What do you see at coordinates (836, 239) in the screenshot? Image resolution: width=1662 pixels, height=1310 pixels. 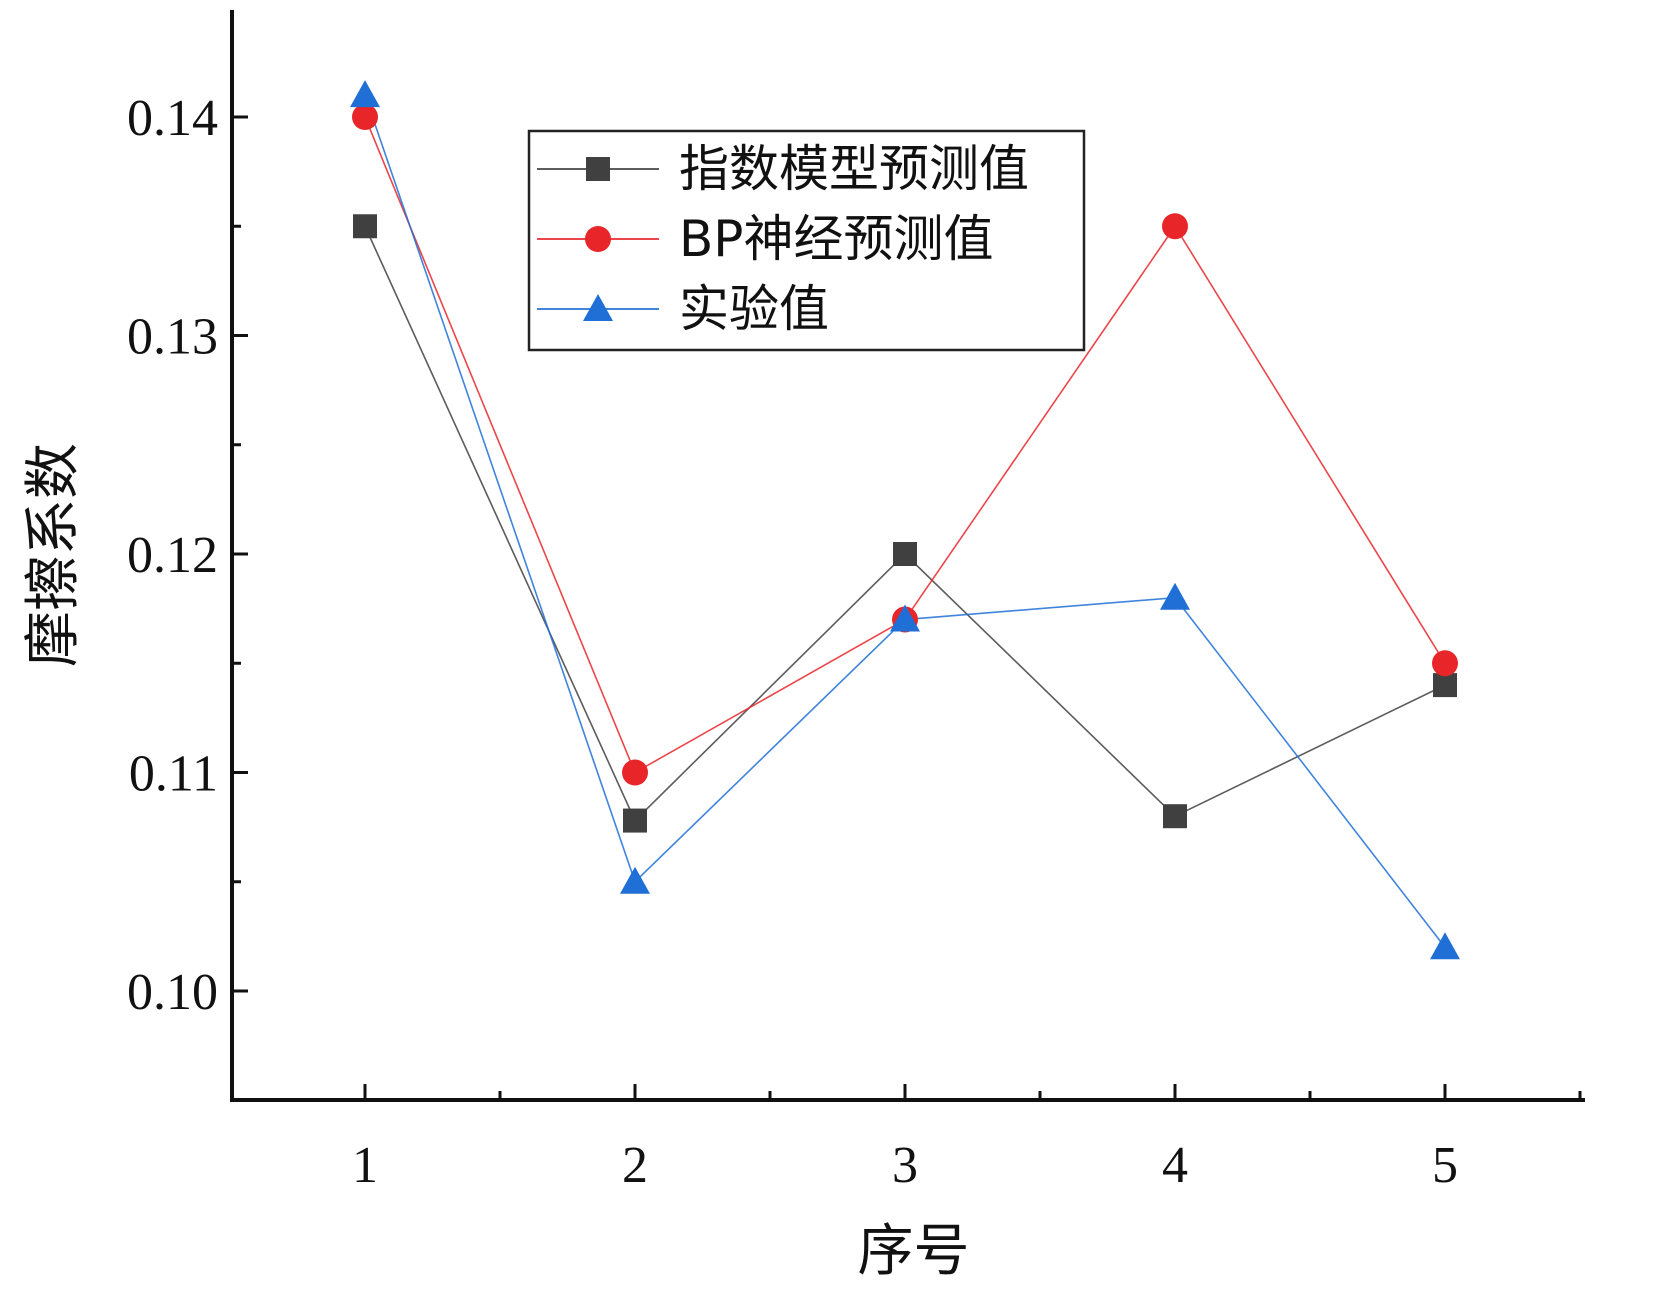 I see `legend-label: BP神经预测值` at bounding box center [836, 239].